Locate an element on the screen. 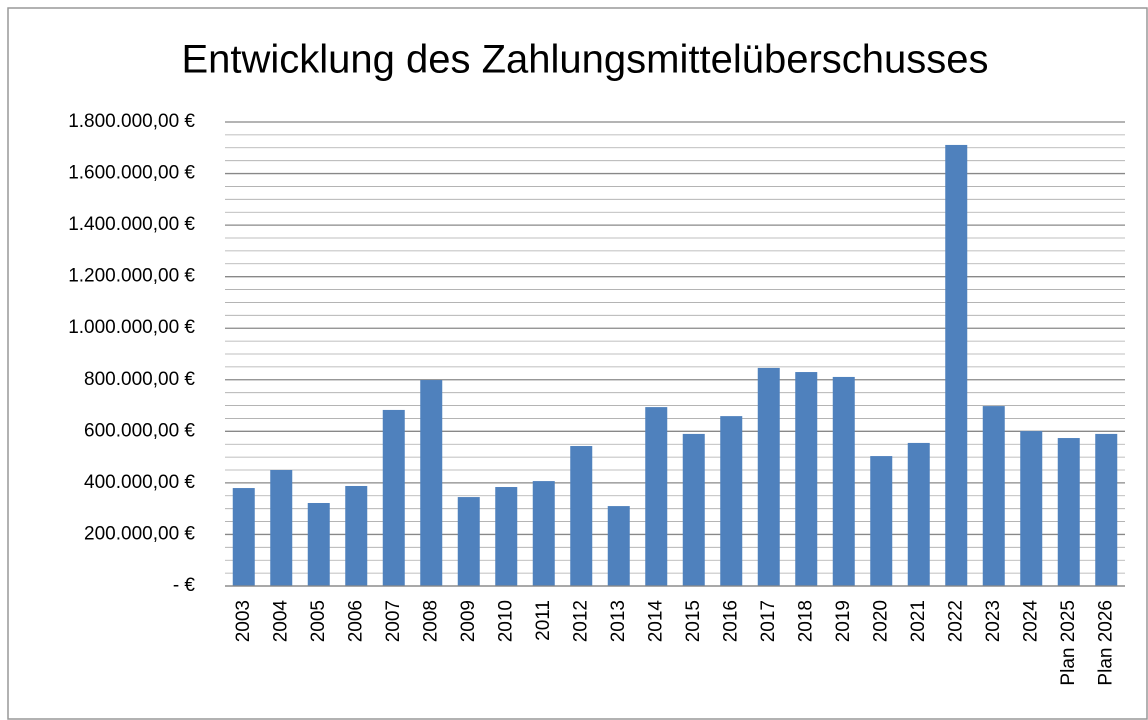  x-tick-label: 2005 is located at coordinates (318, 621).